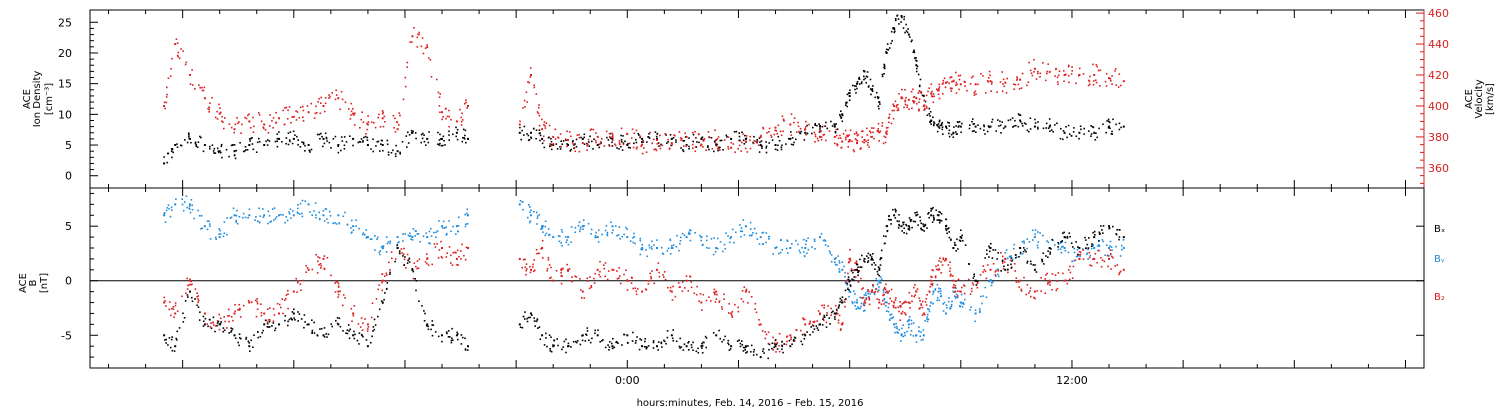 Image resolution: width=1500 pixels, height=410 pixels. Describe the element at coordinates (716, 248) in the screenshot. I see `by-point` at that location.